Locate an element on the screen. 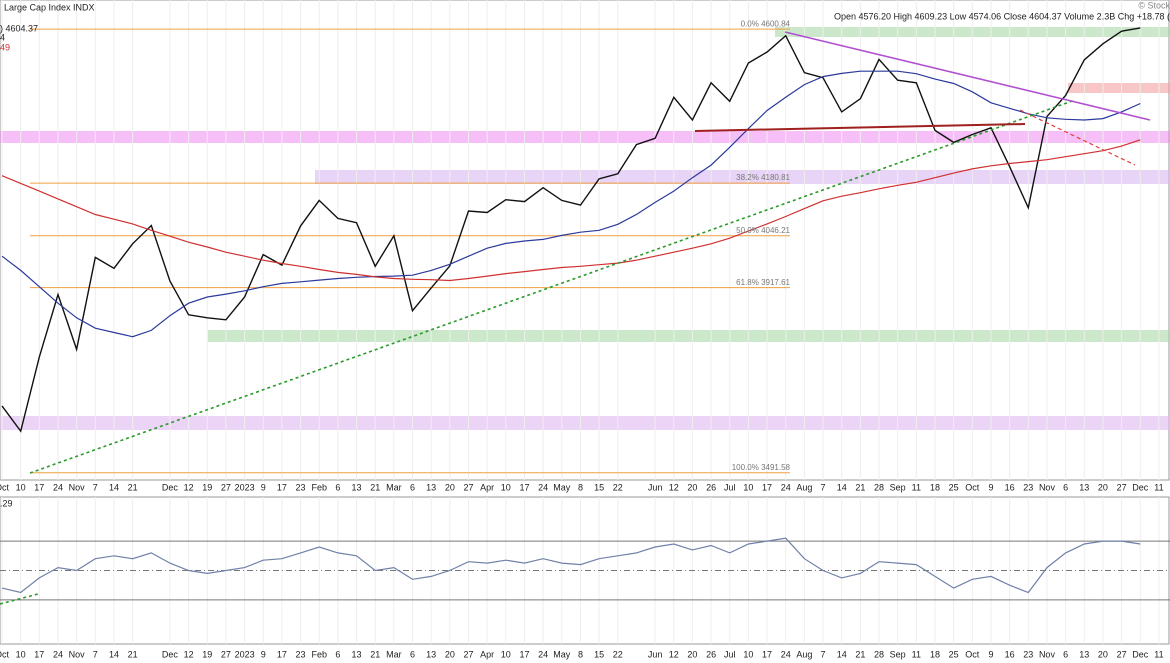 The width and height of the screenshot is (1170, 663). x-tick-label: 26 is located at coordinates (711, 654).